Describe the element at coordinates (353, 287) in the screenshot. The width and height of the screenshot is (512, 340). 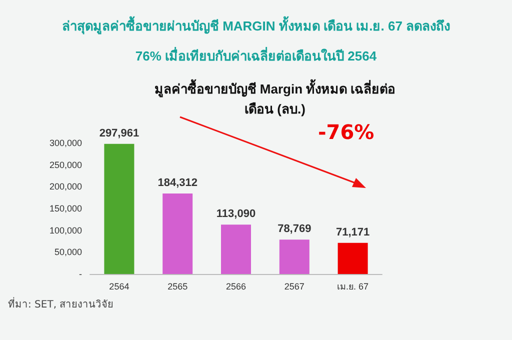
I see `x-tick-label: เม.ย. 67` at that location.